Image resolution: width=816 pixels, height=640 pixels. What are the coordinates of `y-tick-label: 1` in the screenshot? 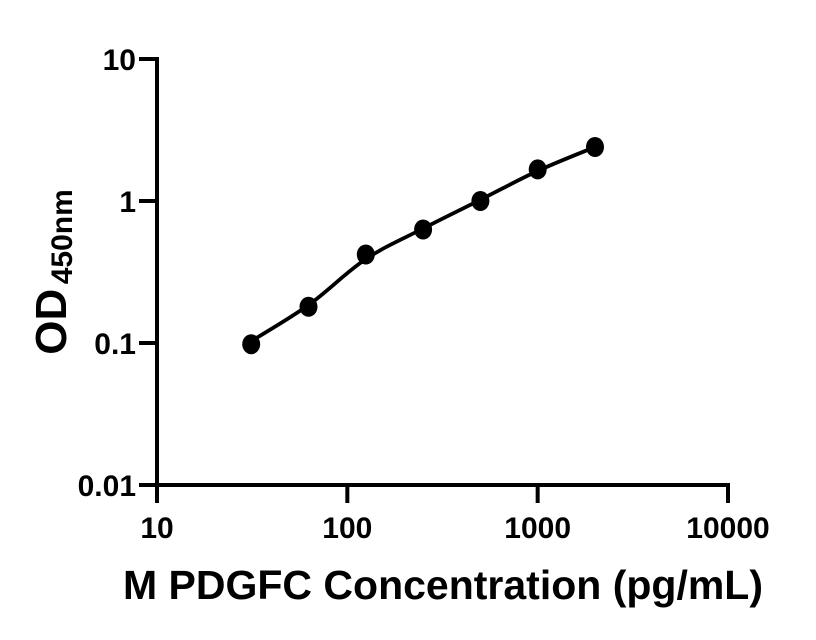 It's located at (127, 202).